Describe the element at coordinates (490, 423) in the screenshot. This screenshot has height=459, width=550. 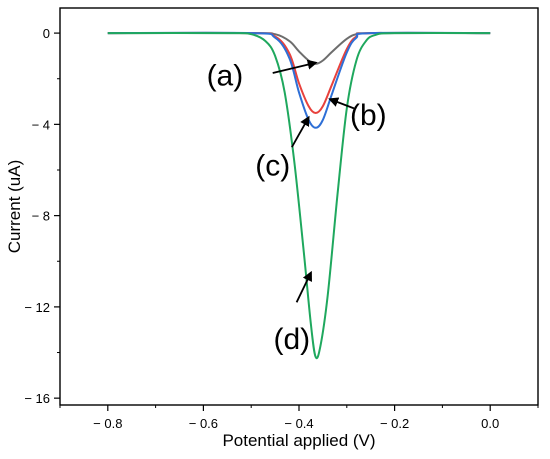
I see `x-tick-label: 0.0` at that location.